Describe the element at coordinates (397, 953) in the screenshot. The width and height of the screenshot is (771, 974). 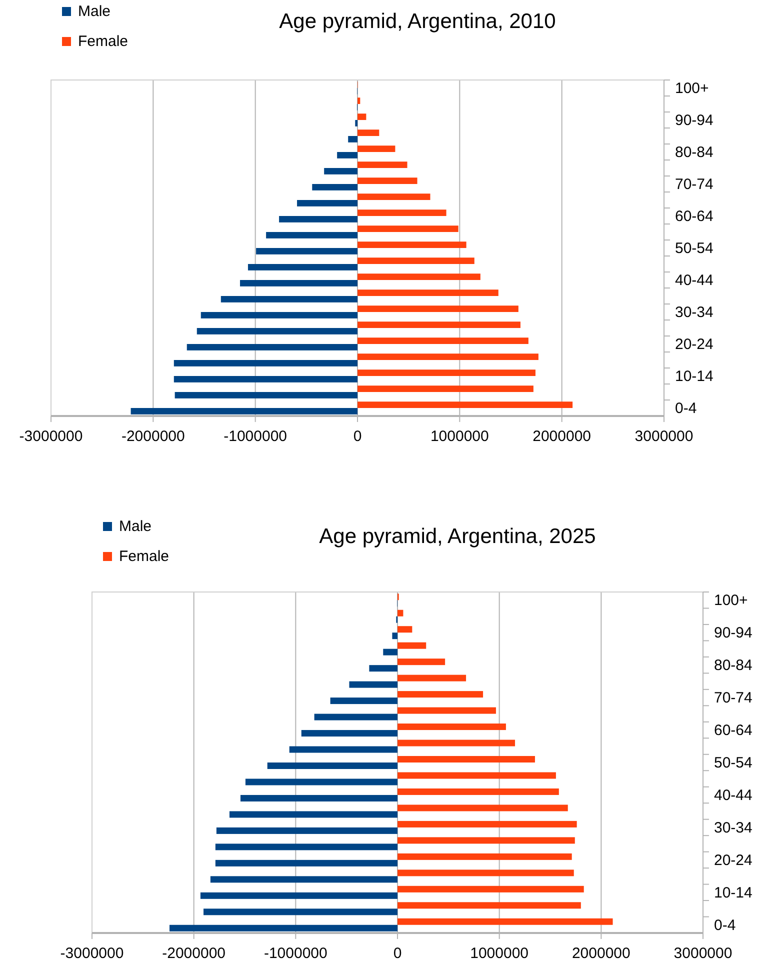
I see `x-tick-label: 0` at that location.